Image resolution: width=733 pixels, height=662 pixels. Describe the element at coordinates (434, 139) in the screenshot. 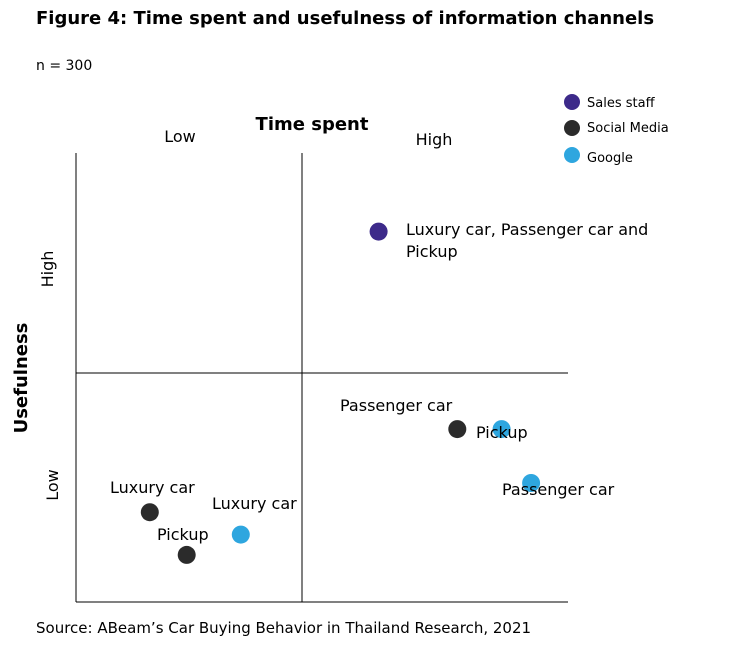

I see `x-tick-label-high: High` at that location.